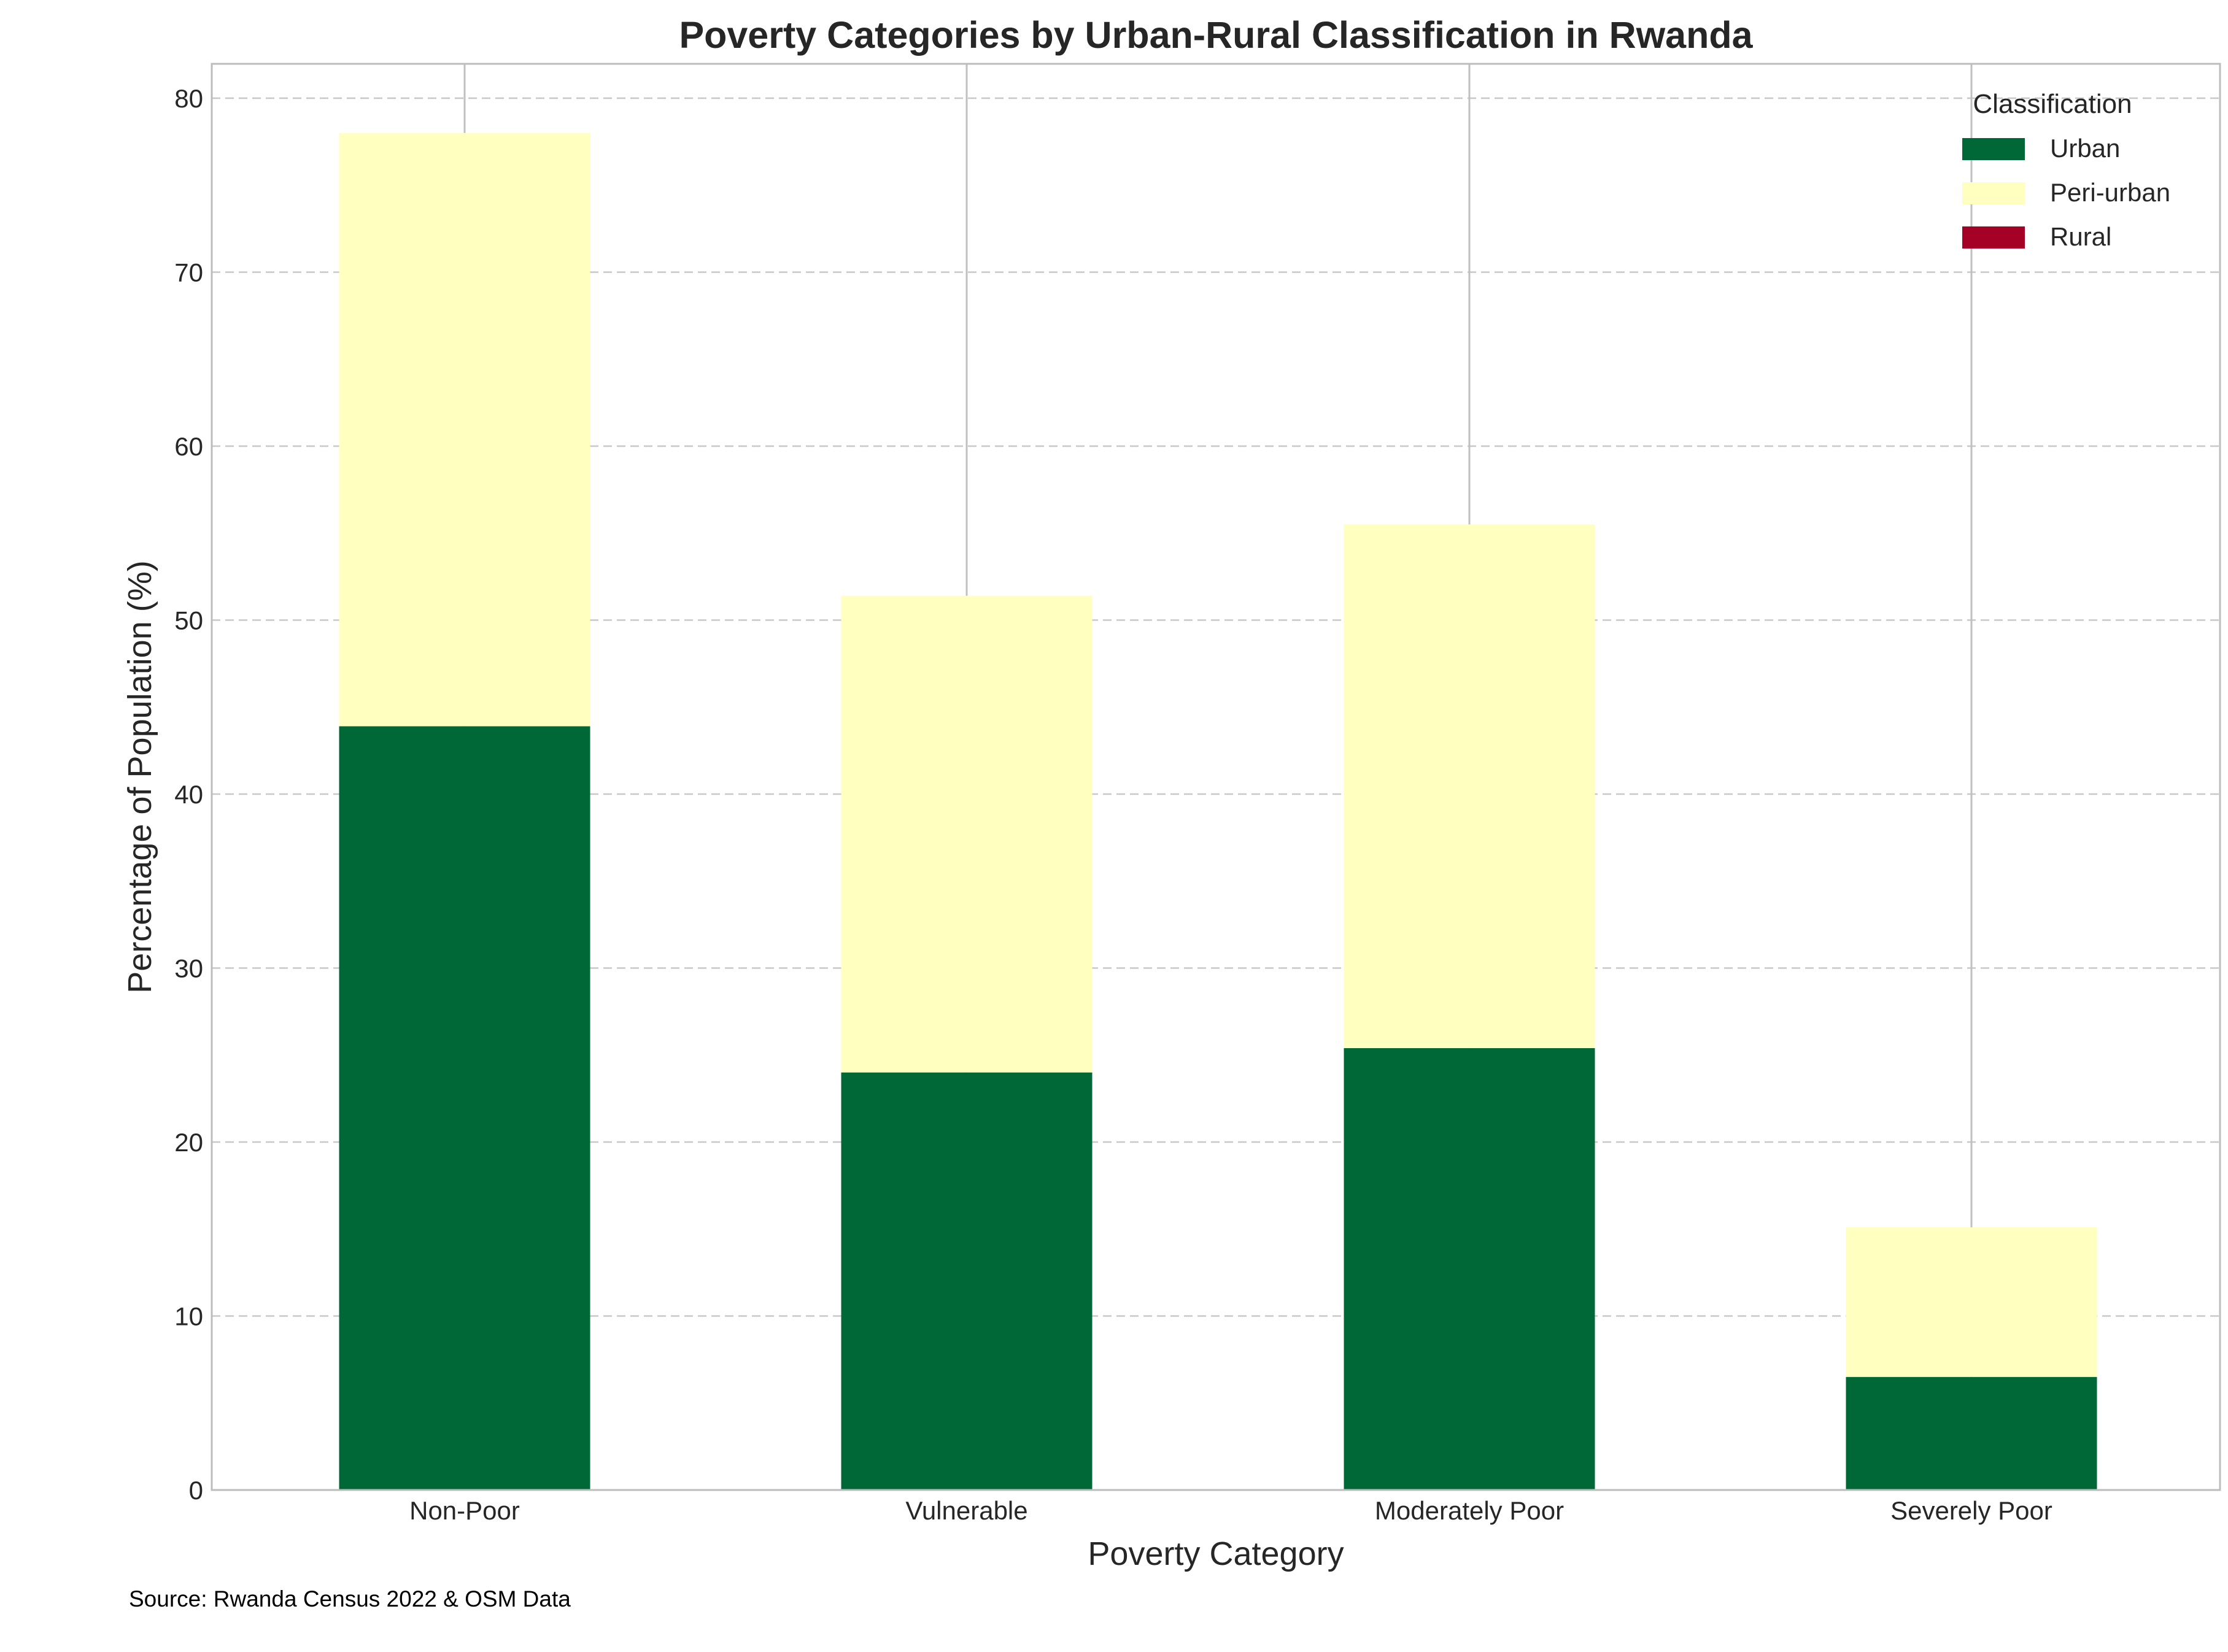 Image resolution: width=2228 pixels, height=1652 pixels. Describe the element at coordinates (188, 446) in the screenshot. I see `y-tick-label: 60` at that location.